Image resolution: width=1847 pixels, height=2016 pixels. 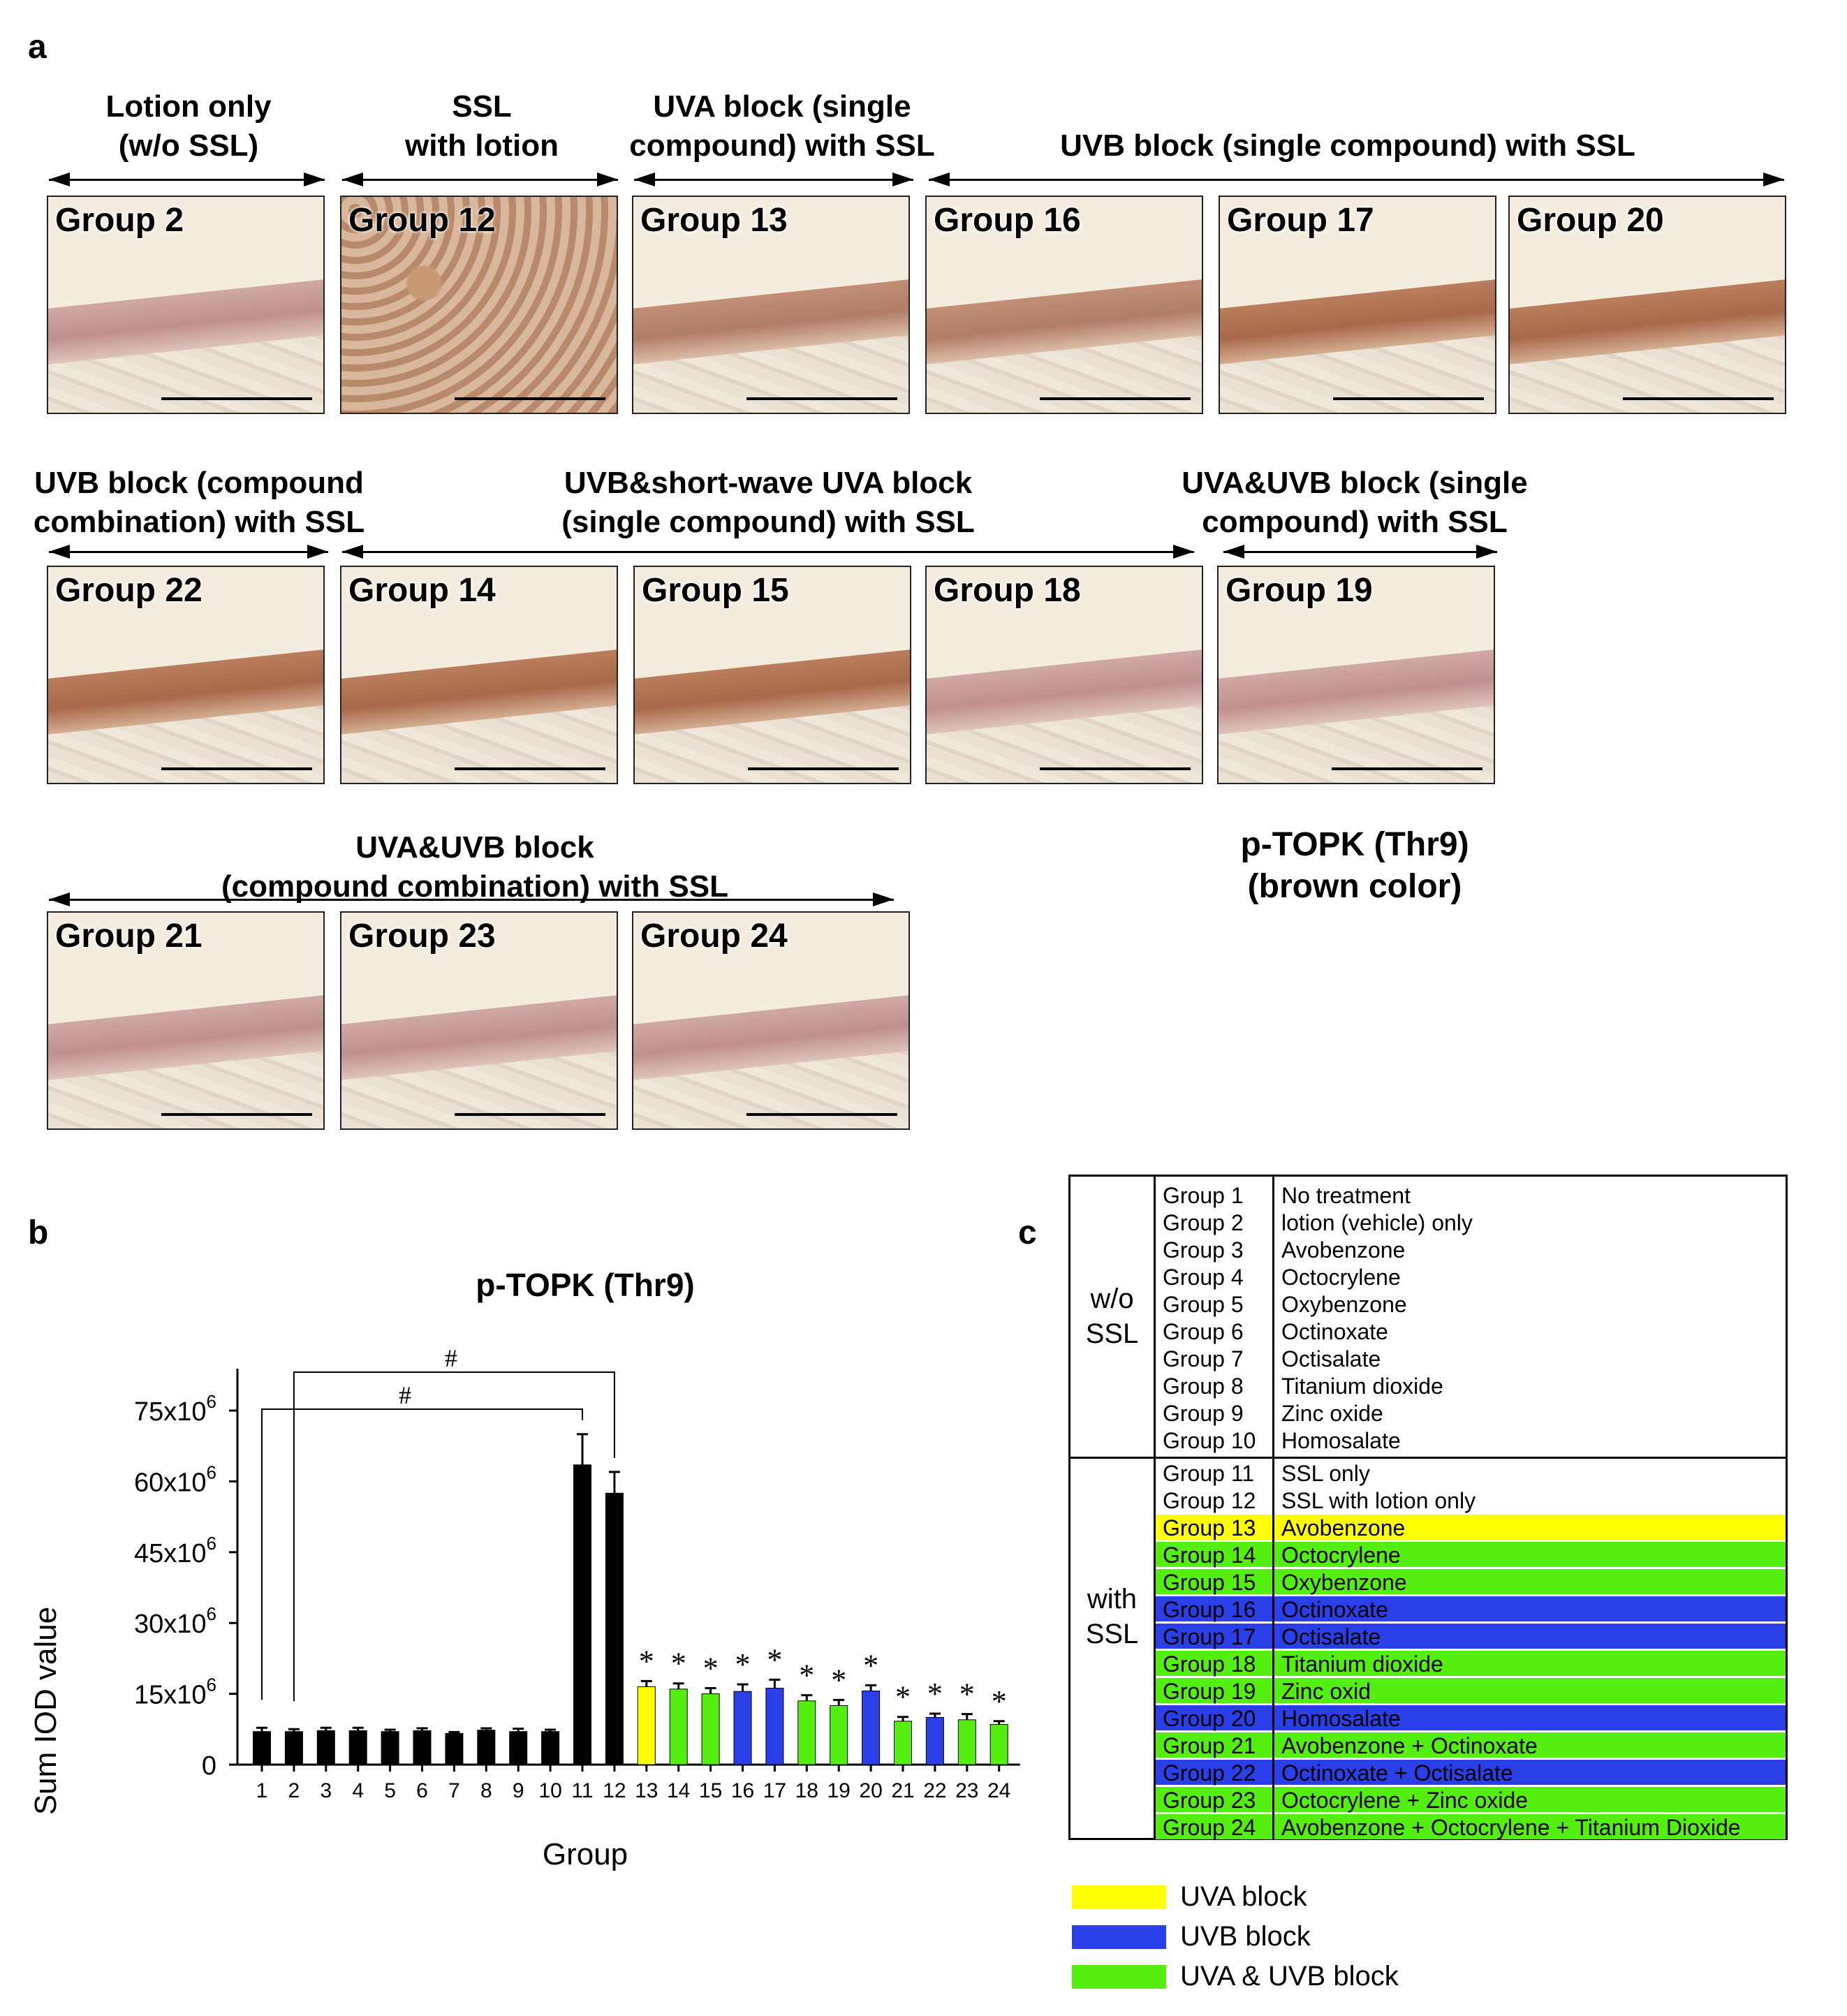 What do you see at coordinates (1203, 1386) in the screenshot?
I see `table-group-cell: Group 8` at bounding box center [1203, 1386].